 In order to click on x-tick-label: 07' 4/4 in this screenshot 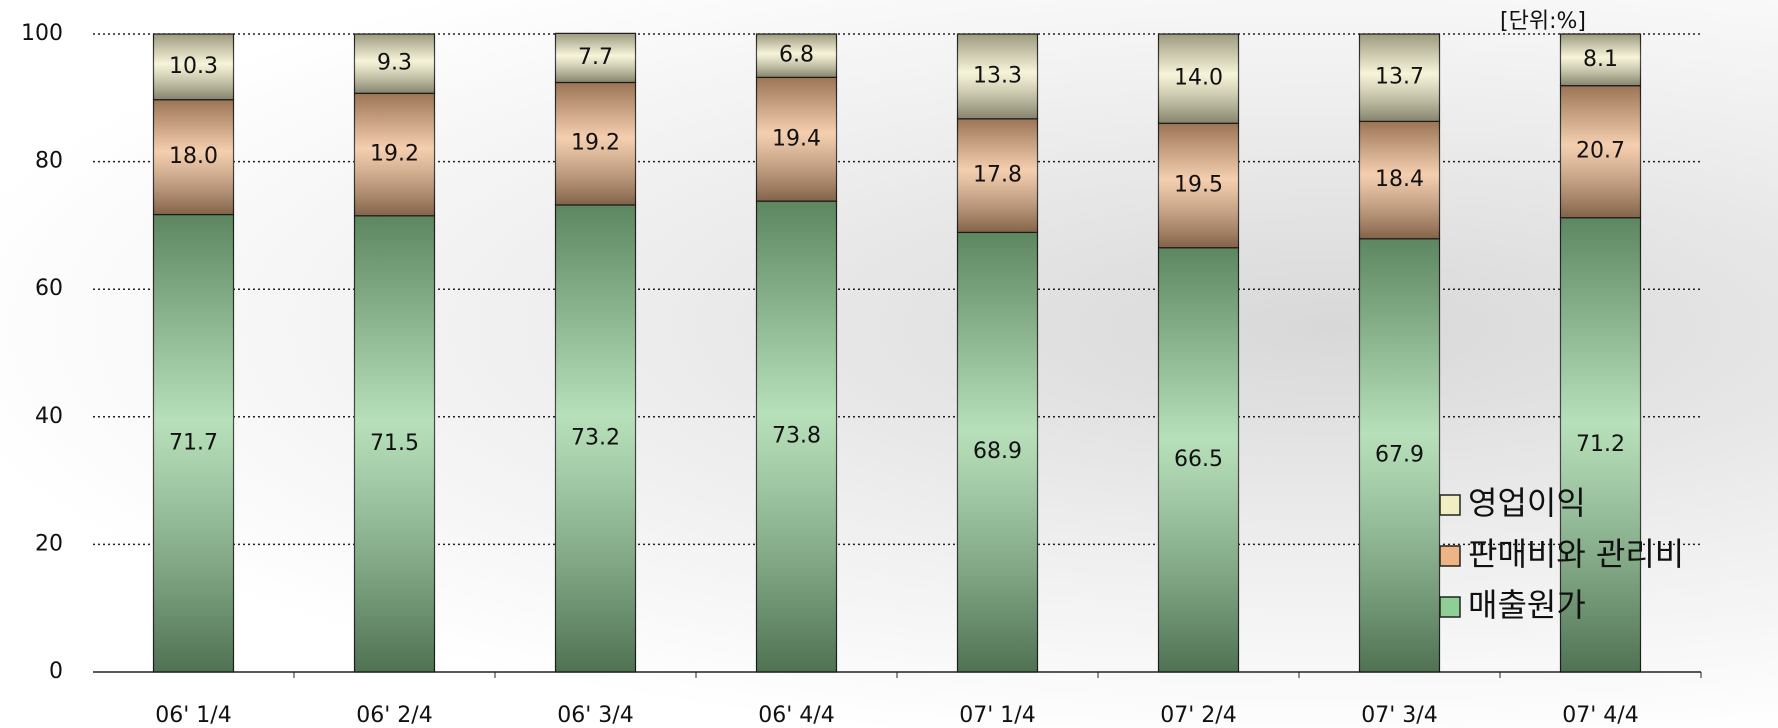, I will do `click(1600, 715)`.